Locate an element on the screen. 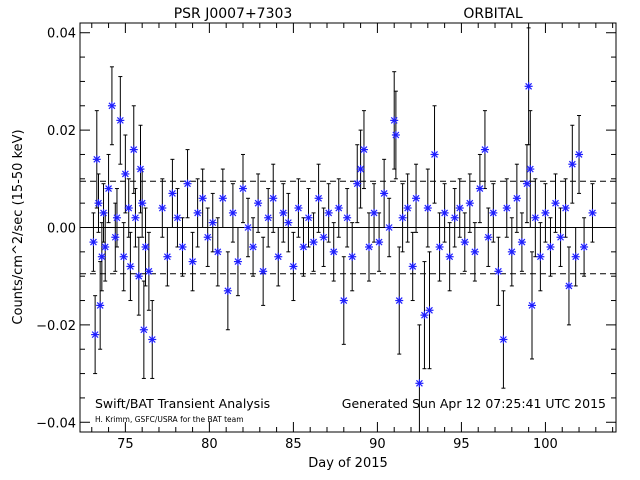 This screenshot has height=480, width=640. x-tick-label: 75 is located at coordinates (125, 444).